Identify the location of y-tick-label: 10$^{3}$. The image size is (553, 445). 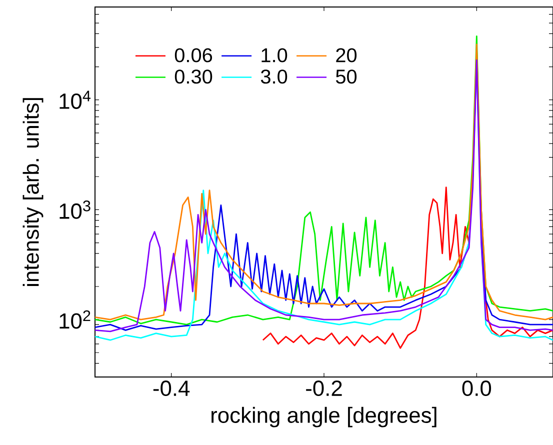
(75, 209).